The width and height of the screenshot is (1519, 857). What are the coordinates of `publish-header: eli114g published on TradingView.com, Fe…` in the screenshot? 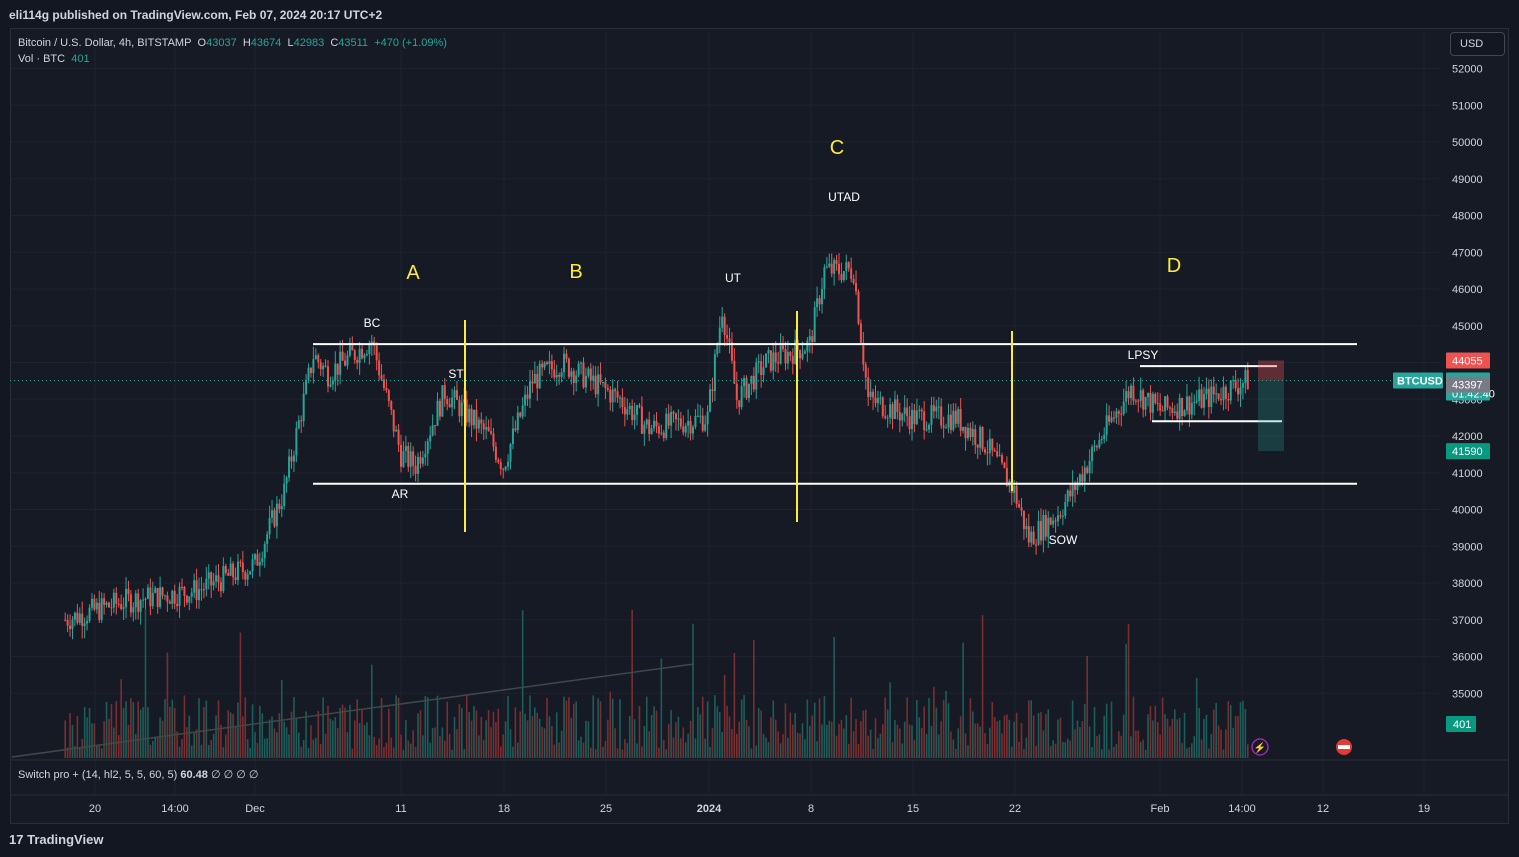 It's located at (759, 14).